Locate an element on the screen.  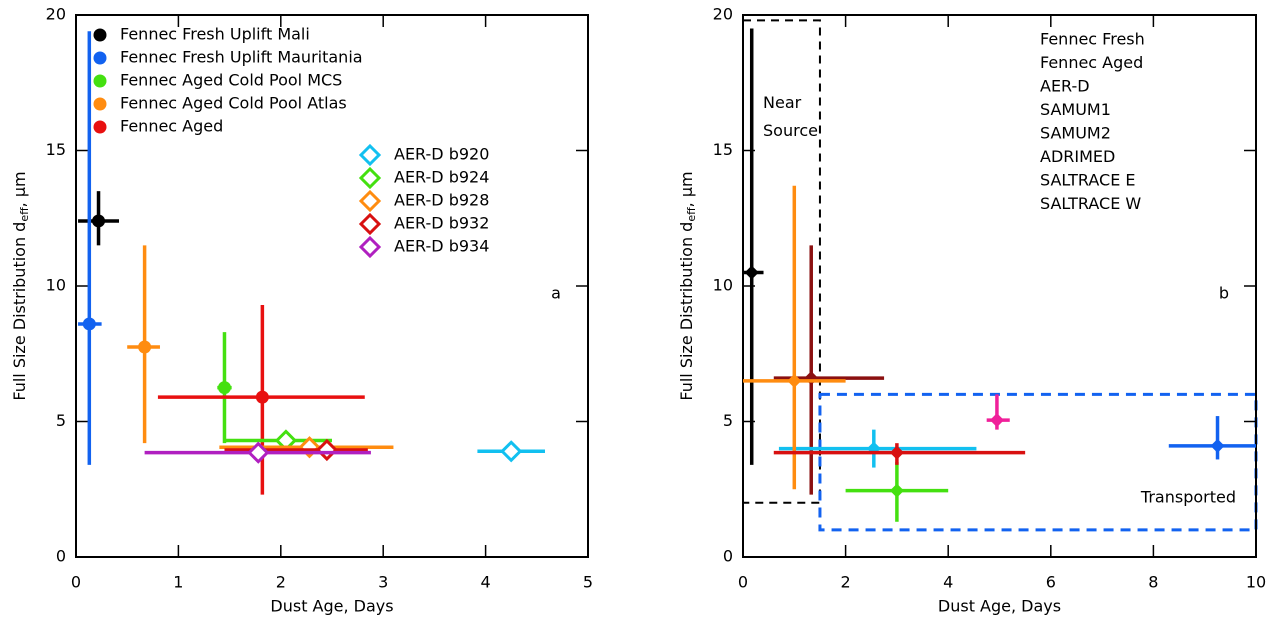
legend-label: AER-D b928 is located at coordinates (441, 200).